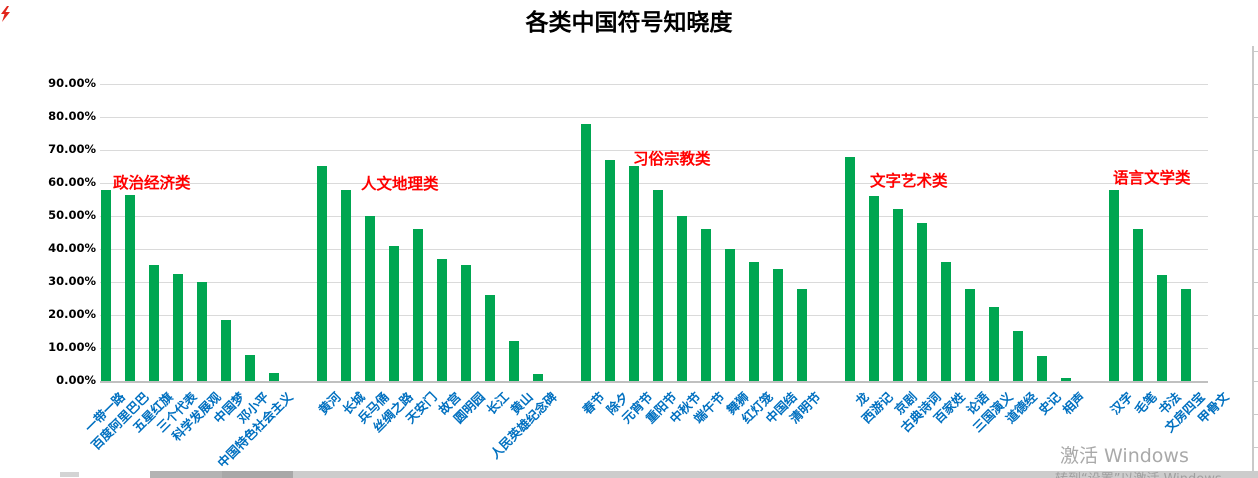 This screenshot has width=1258, height=478. What do you see at coordinates (72, 182) in the screenshot?
I see `y-tick-label: 60.00%` at bounding box center [72, 182].